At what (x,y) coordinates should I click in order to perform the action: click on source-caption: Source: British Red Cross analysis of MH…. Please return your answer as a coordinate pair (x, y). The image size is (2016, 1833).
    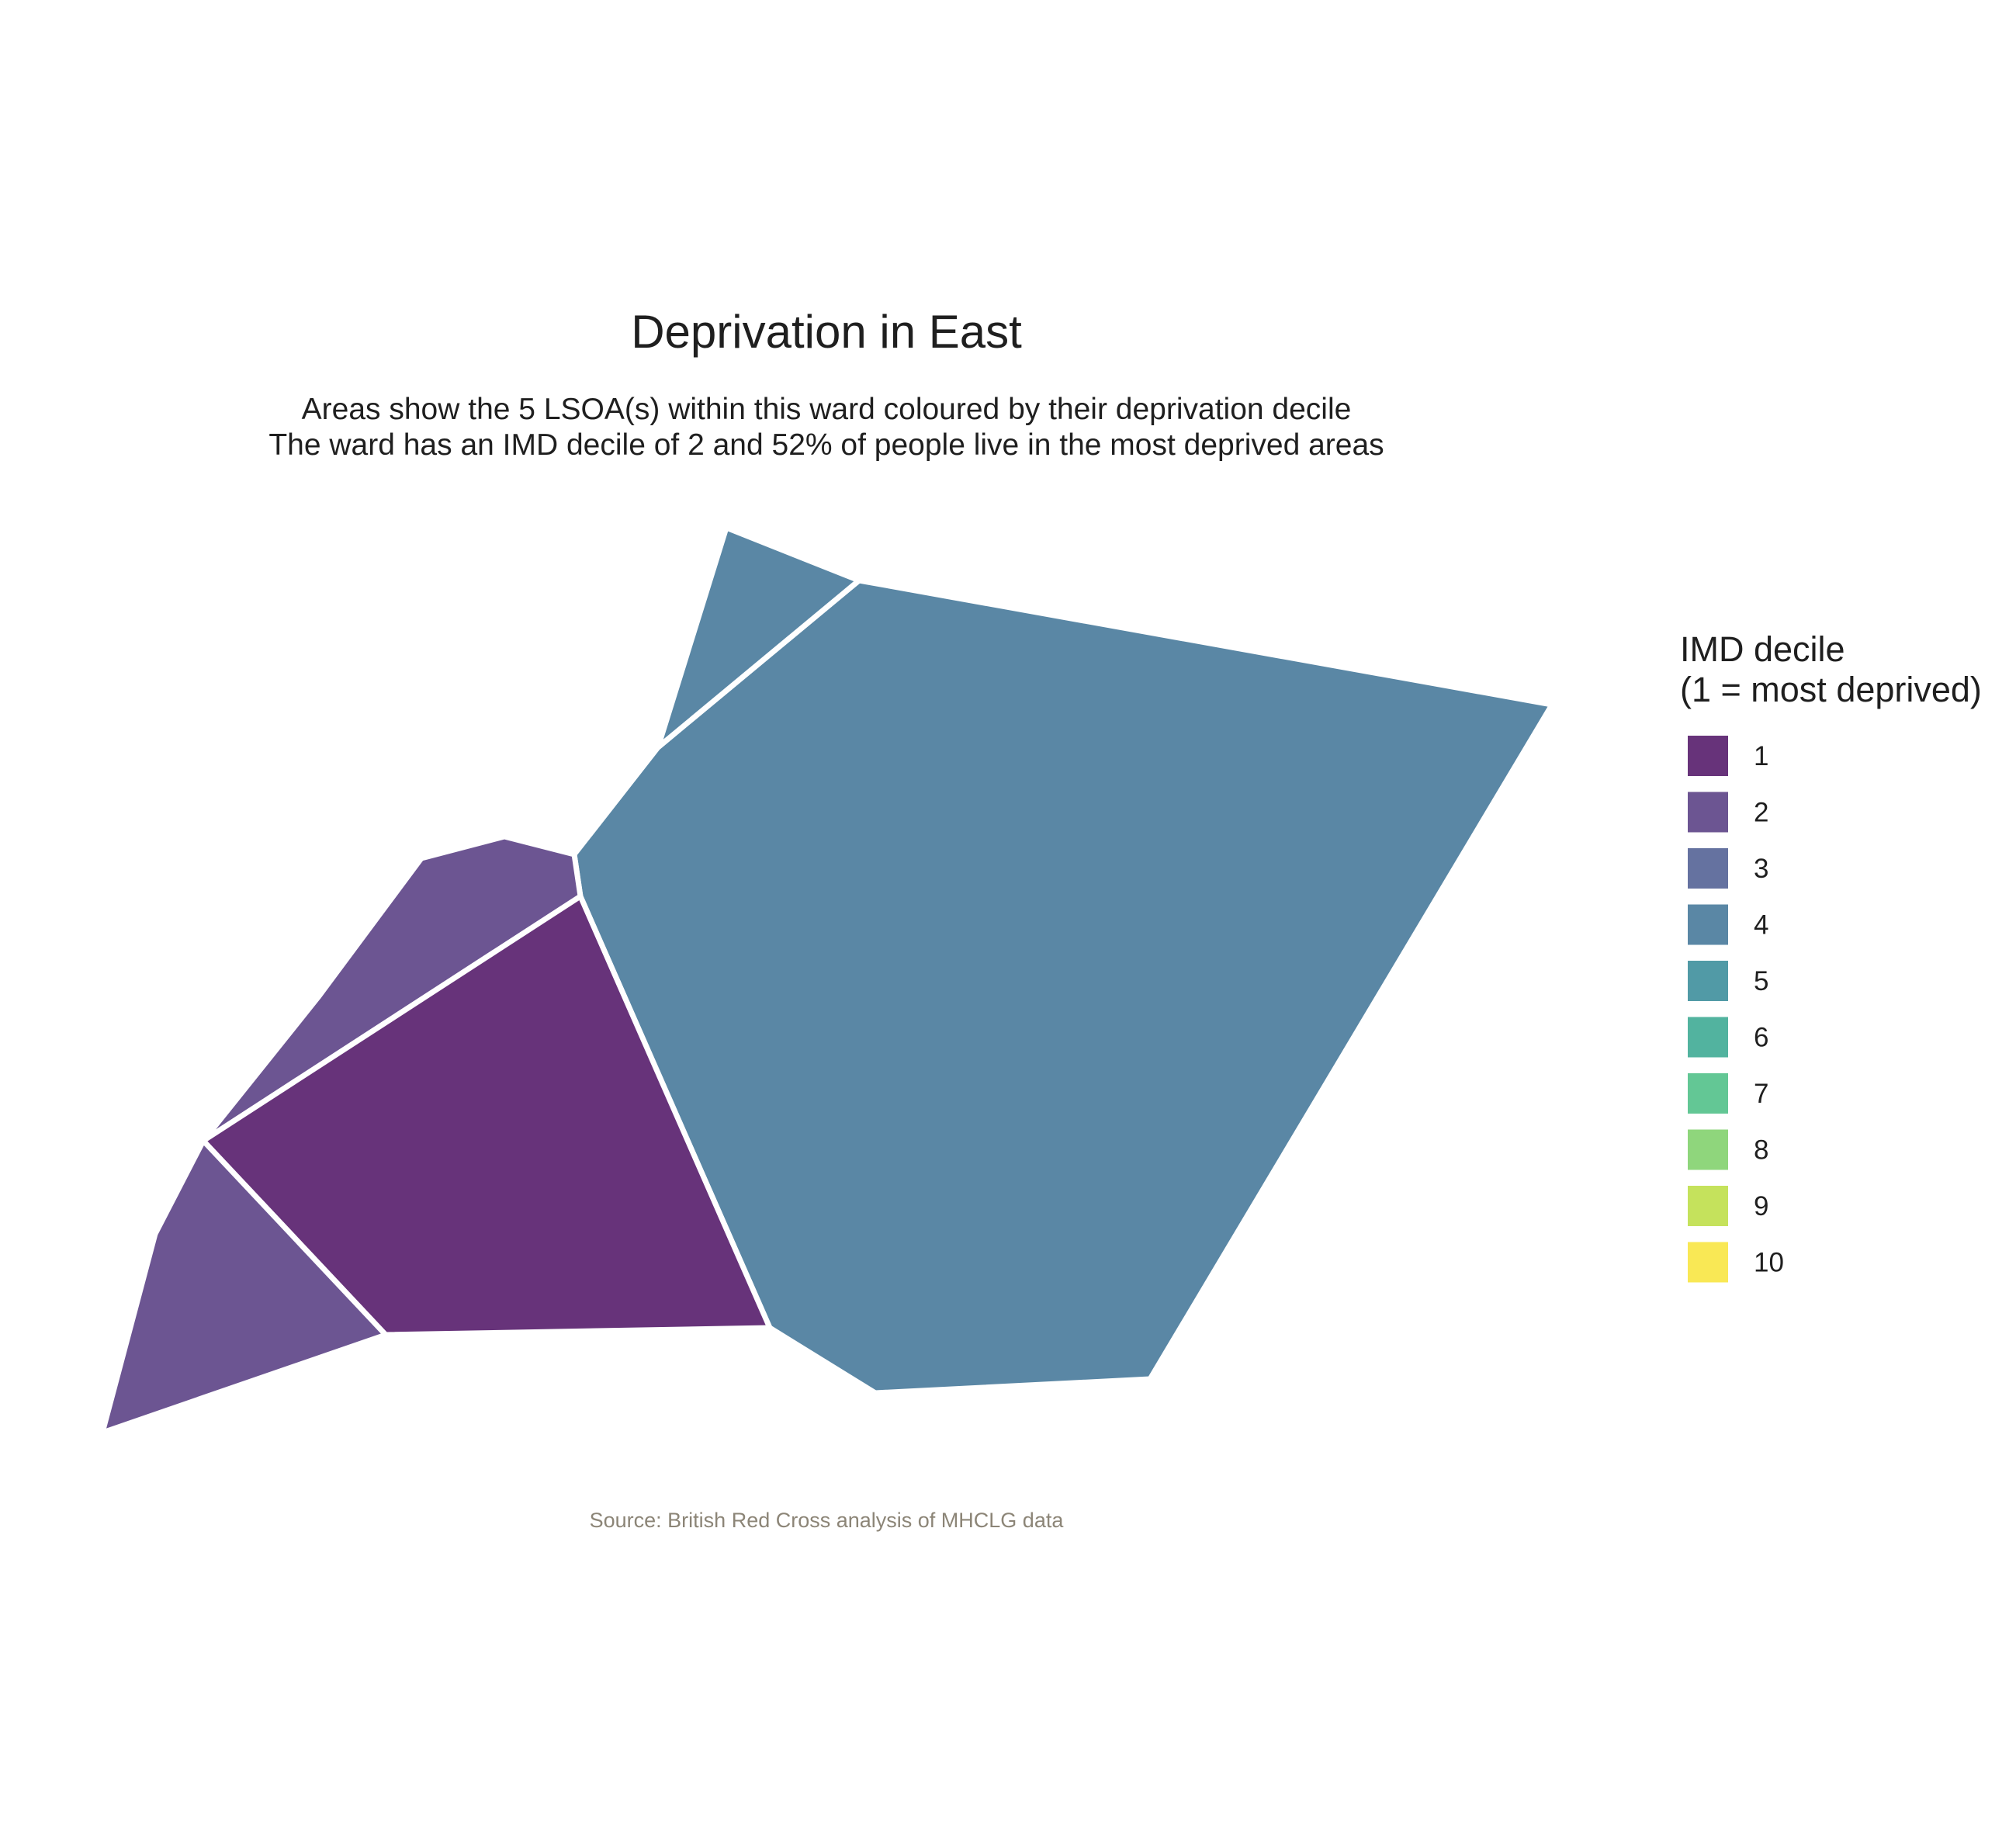
    Looking at the image, I should click on (827, 1520).